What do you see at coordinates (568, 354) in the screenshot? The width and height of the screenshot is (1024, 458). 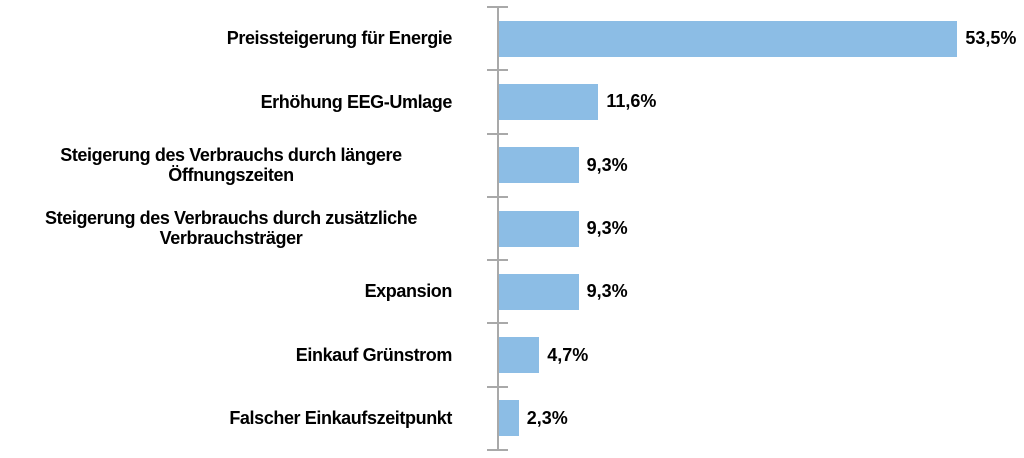 I see `value-label: 4,7%` at bounding box center [568, 354].